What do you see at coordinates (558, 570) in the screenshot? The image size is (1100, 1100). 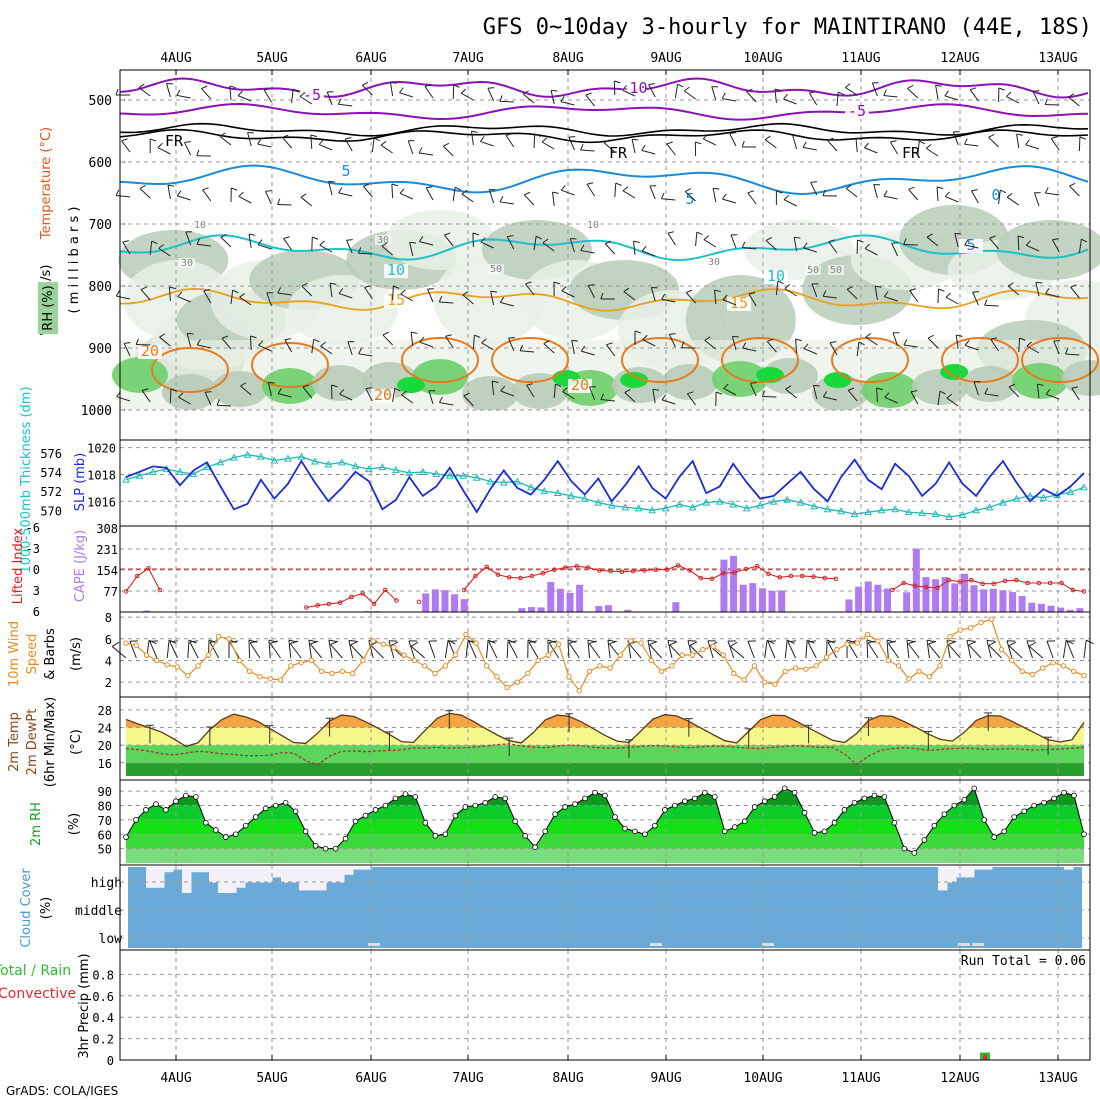 I see `cape-li-panel: -6 -3 0 3 6 308 231 154 77` at bounding box center [558, 570].